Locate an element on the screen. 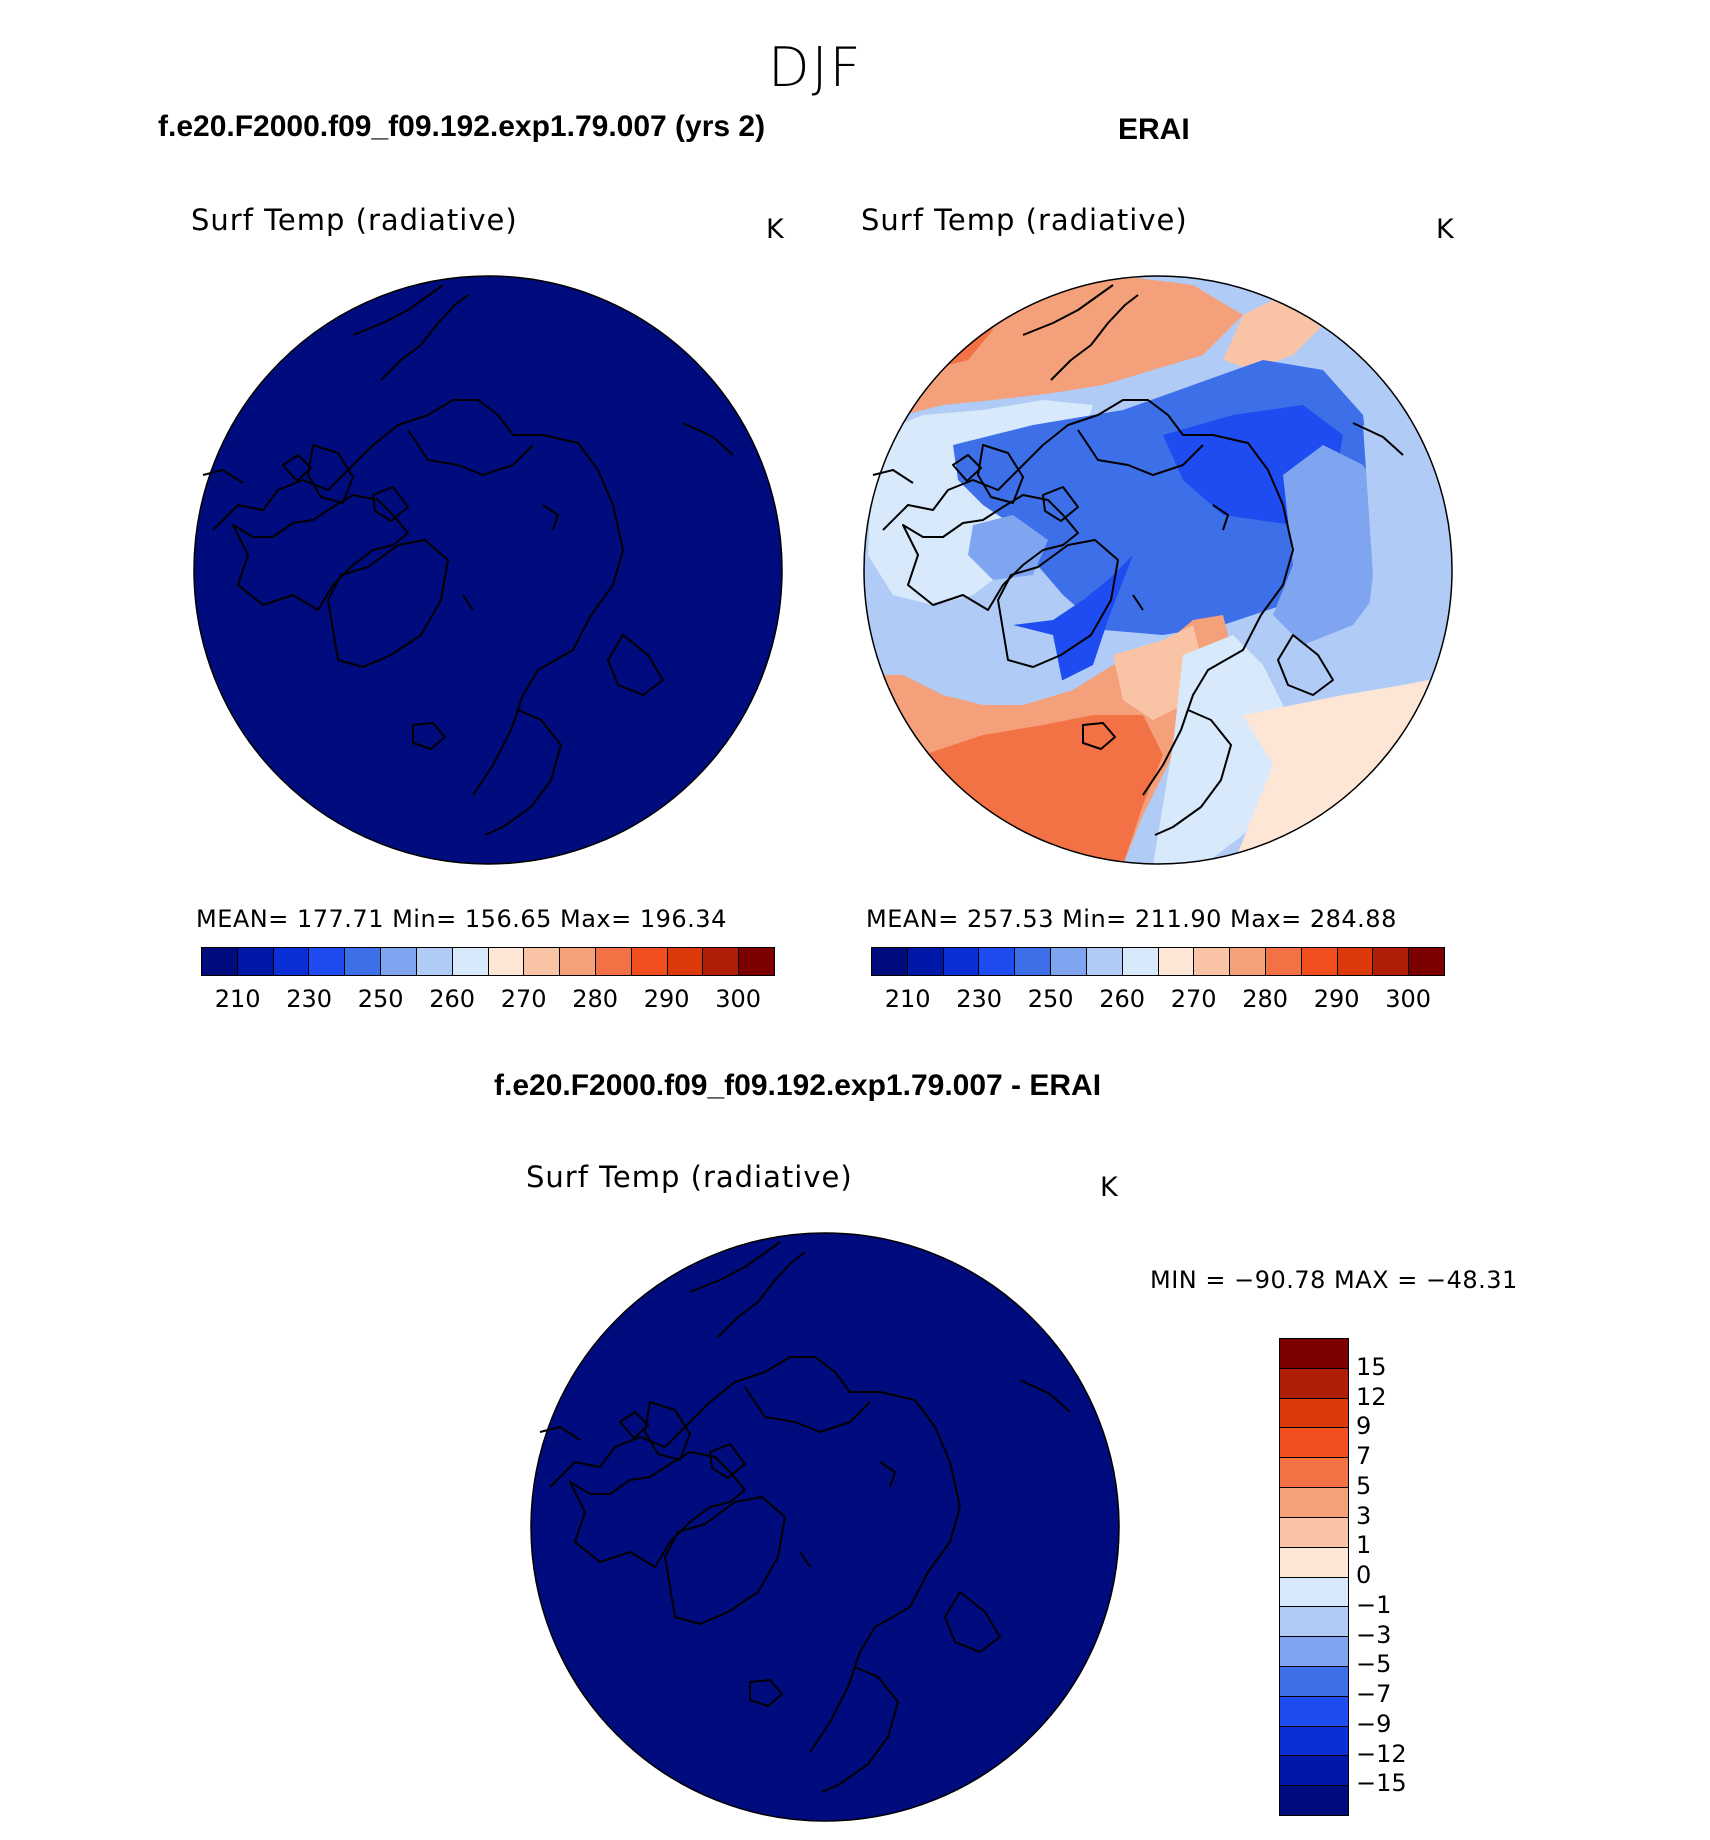 The image size is (1710, 1840). colorbar-tick-label: −3 is located at coordinates (1374, 1634).